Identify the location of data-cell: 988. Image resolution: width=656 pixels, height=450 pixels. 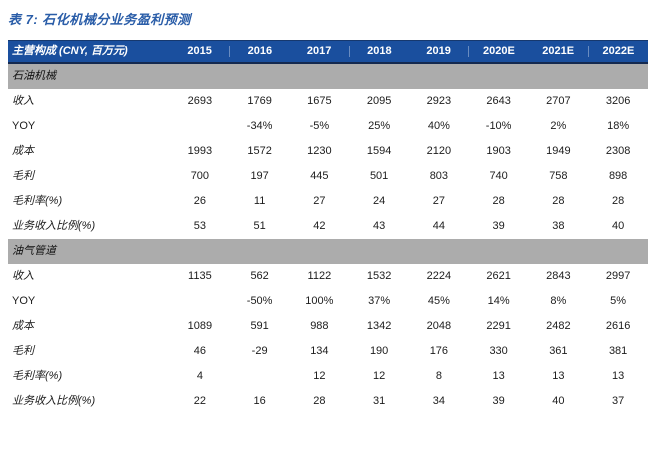
(319, 326).